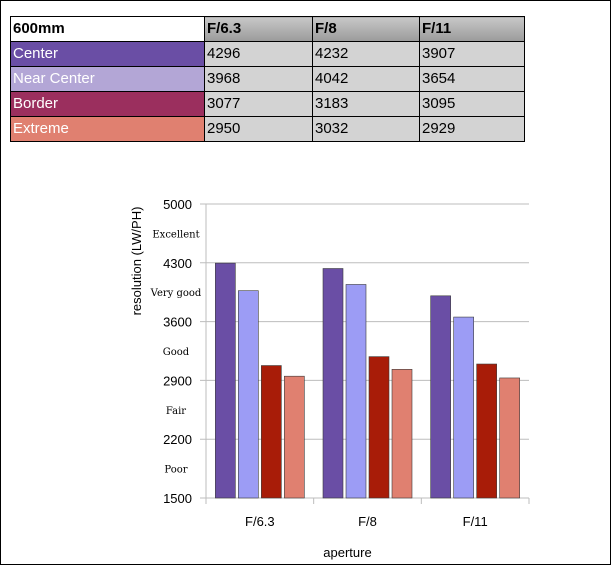 Image resolution: width=611 pixels, height=565 pixels. What do you see at coordinates (107, 104) in the screenshot?
I see `row-label-border: Border` at bounding box center [107, 104].